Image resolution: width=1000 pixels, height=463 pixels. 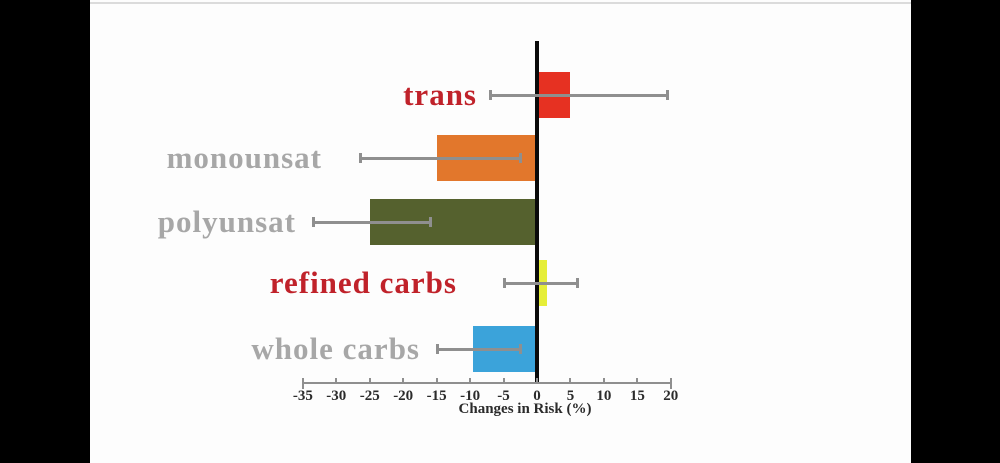 What do you see at coordinates (578, 283) in the screenshot?
I see `error-cap-high-refined-carbs` at bounding box center [578, 283].